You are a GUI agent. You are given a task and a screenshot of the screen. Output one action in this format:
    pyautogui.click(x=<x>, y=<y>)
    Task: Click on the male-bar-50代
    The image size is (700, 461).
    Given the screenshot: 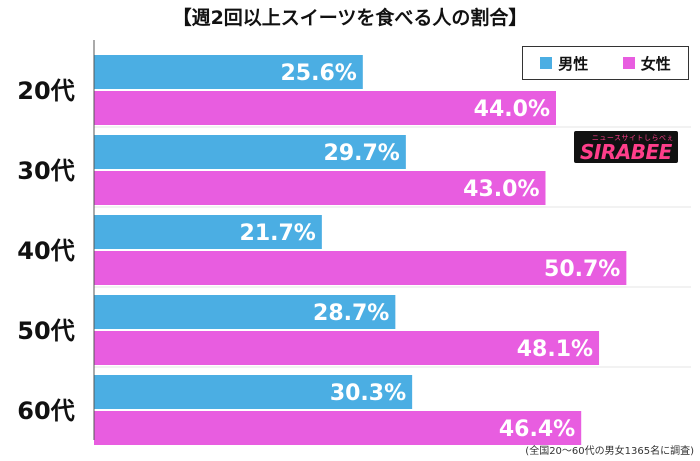 What is the action you would take?
    pyautogui.click(x=245, y=312)
    